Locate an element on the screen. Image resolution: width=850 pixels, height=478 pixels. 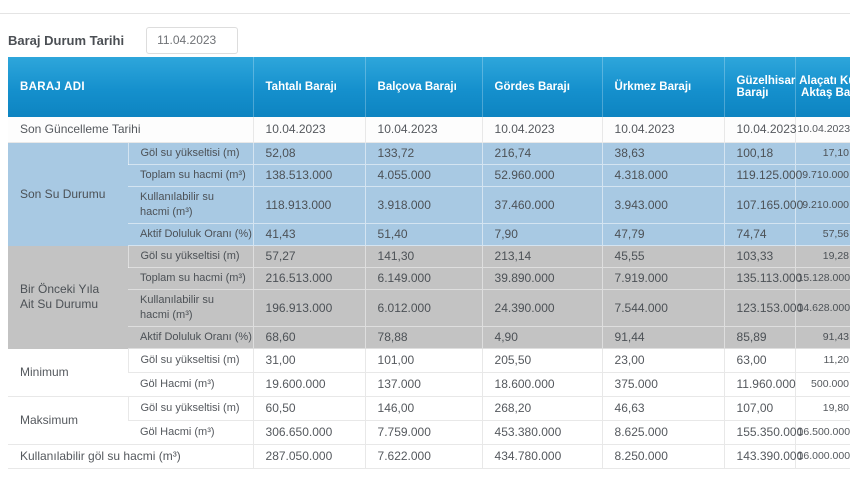
table-cell: 16.000.000 is located at coordinates (822, 456).